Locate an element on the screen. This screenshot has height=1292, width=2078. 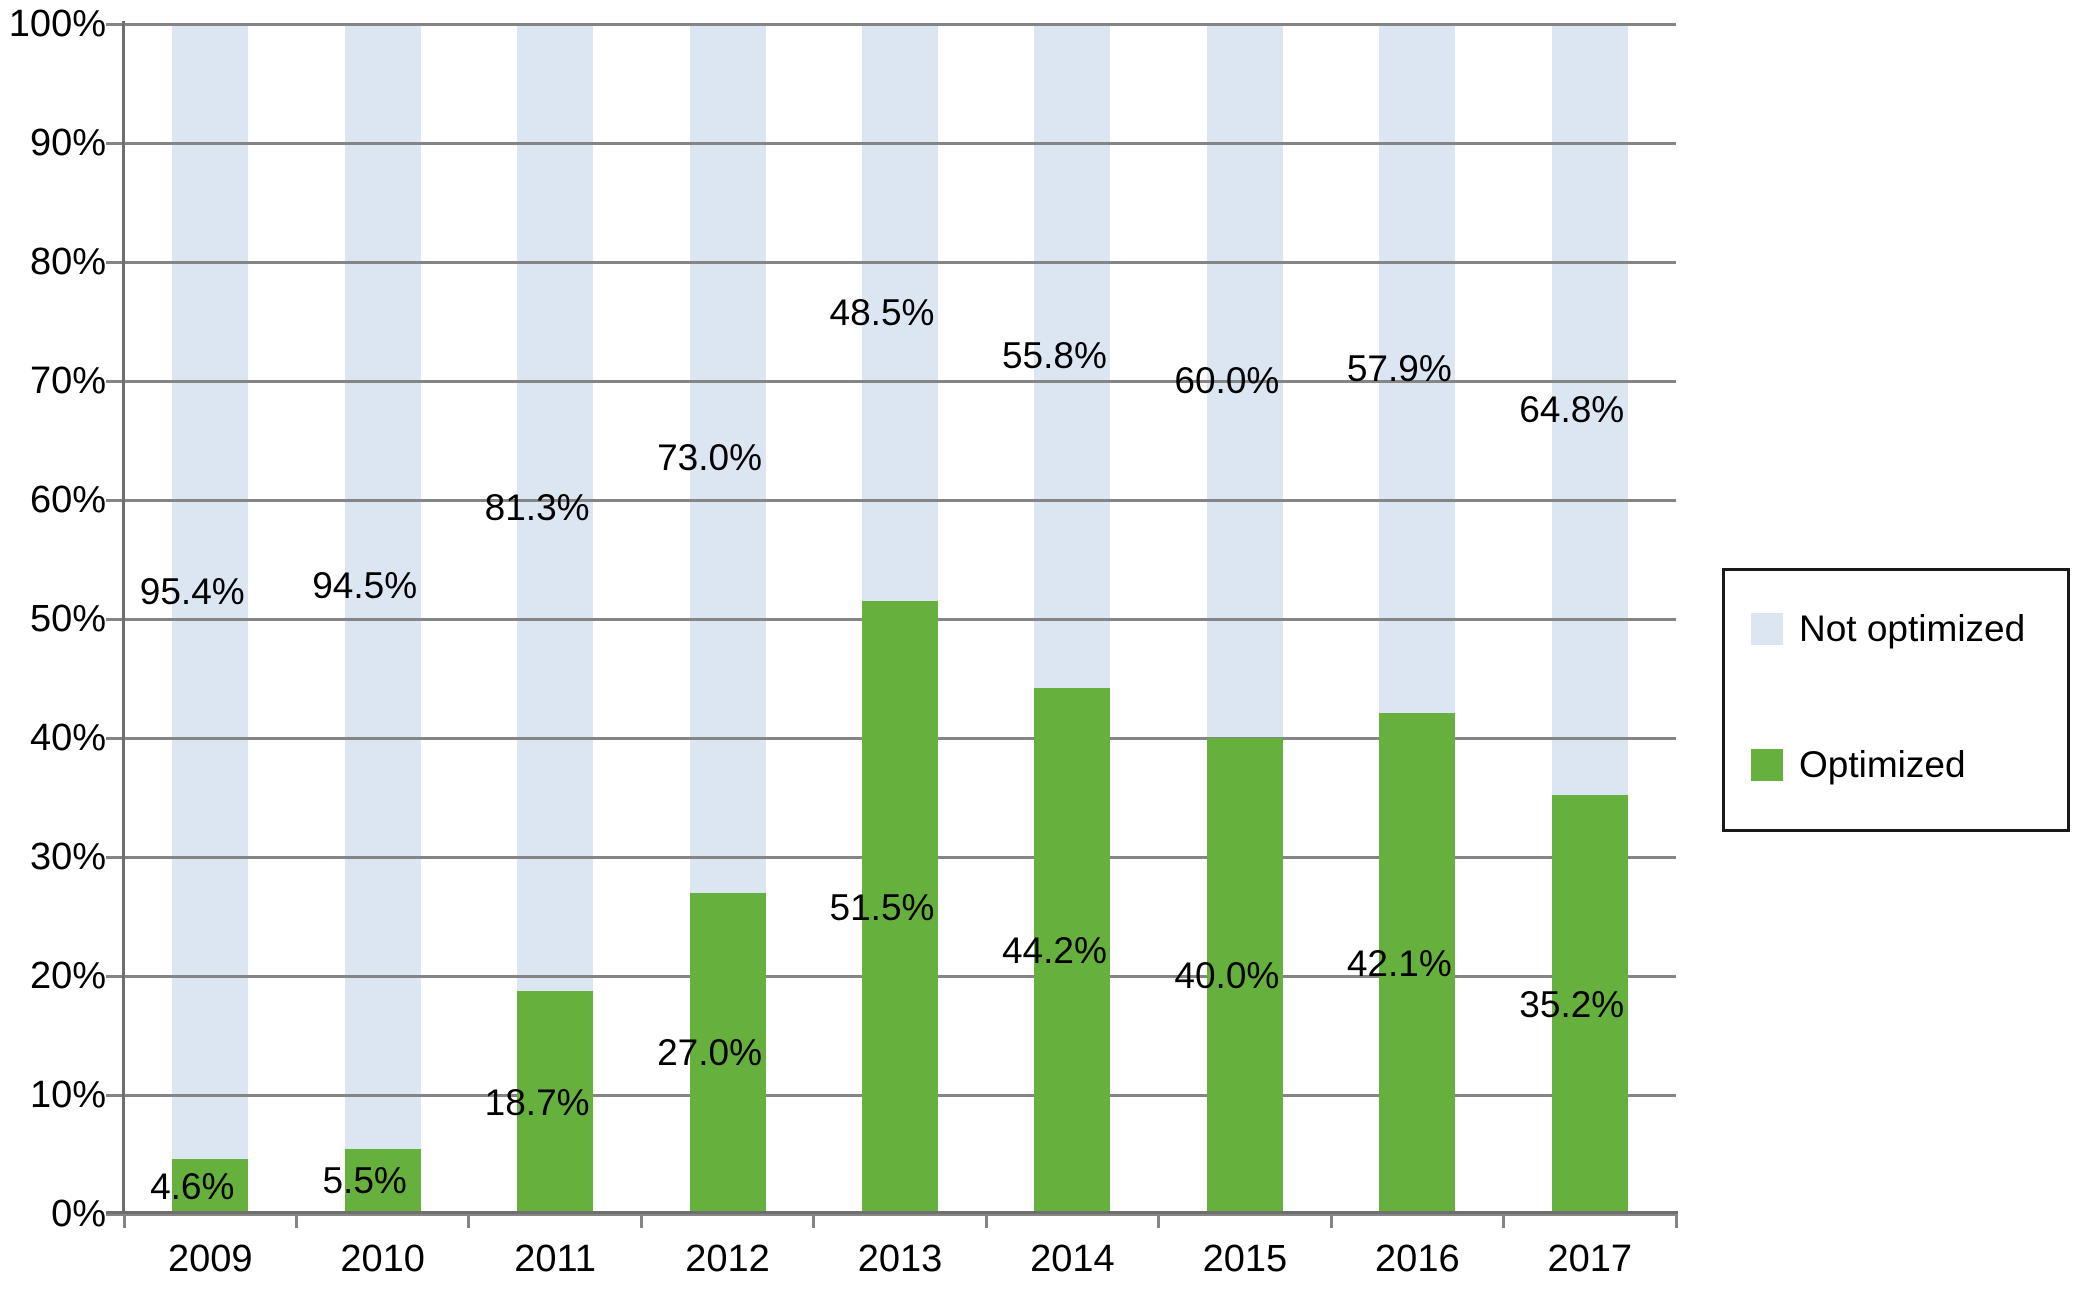
data-label-optimized: 27.0% is located at coordinates (709, 1053).